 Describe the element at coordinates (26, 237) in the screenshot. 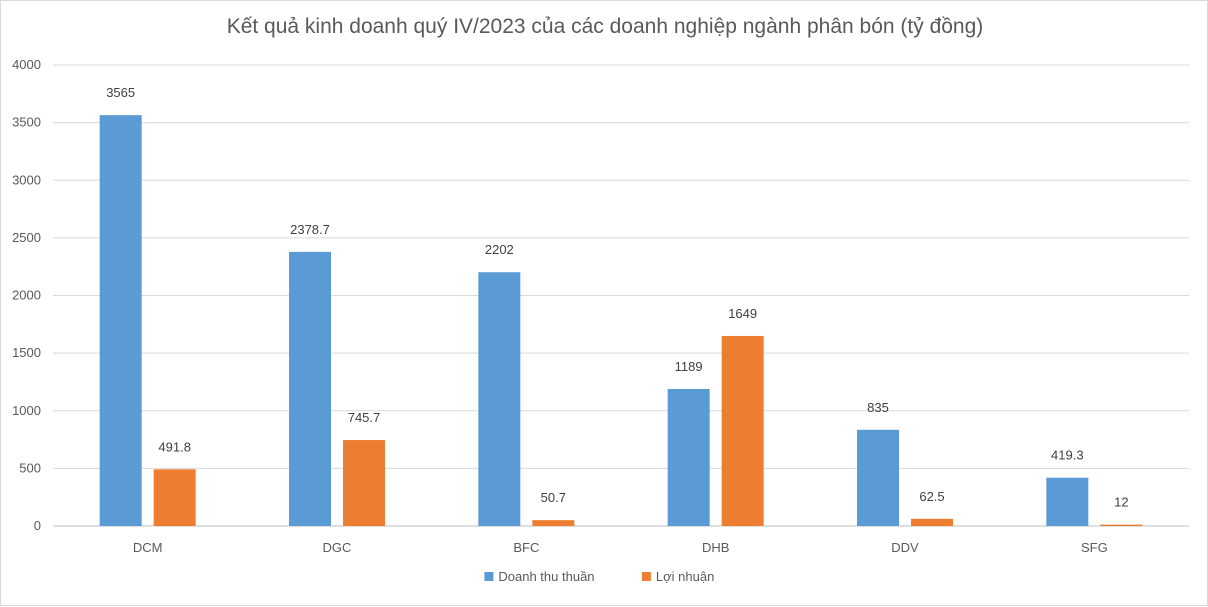

I see `y-tick-label: 2500` at that location.